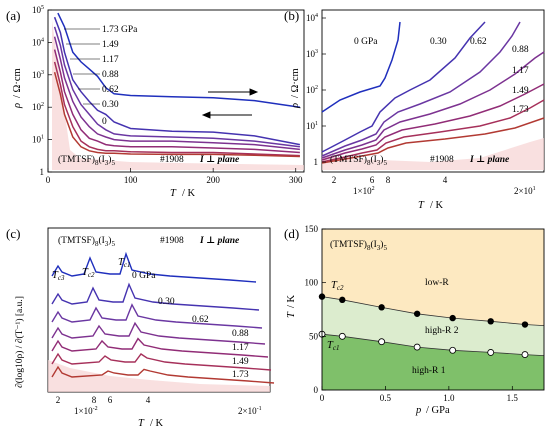 Image resolution: width=550 pixels, height=433 pixels. Describe the element at coordinates (42, 172) in the screenshot. I see `panel-a-ytick-label: 1` at that location.